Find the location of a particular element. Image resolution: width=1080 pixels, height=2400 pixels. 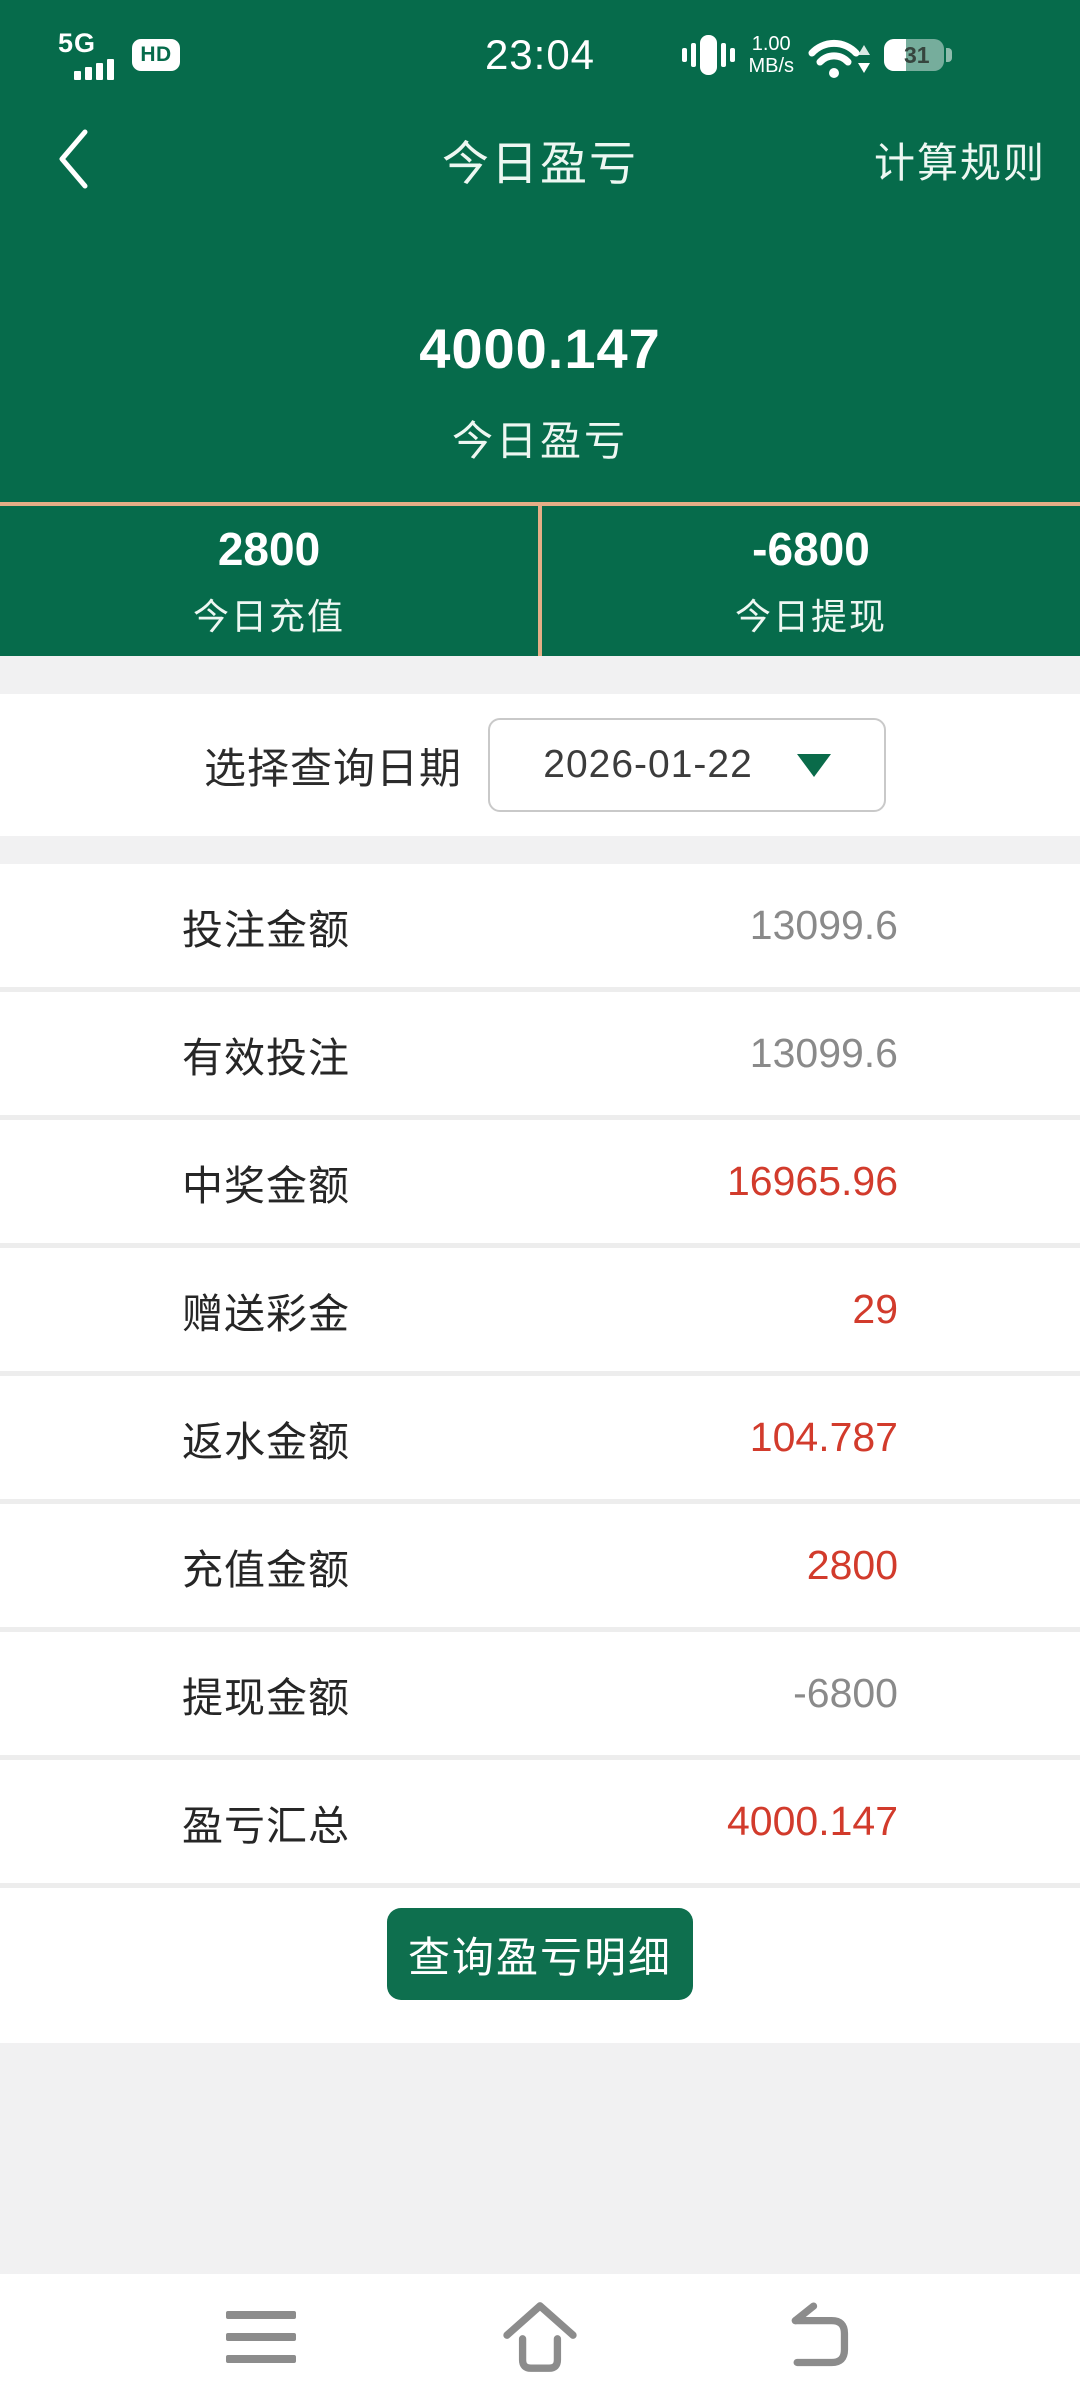

row-value: 2800 is located at coordinates (852, 1565).